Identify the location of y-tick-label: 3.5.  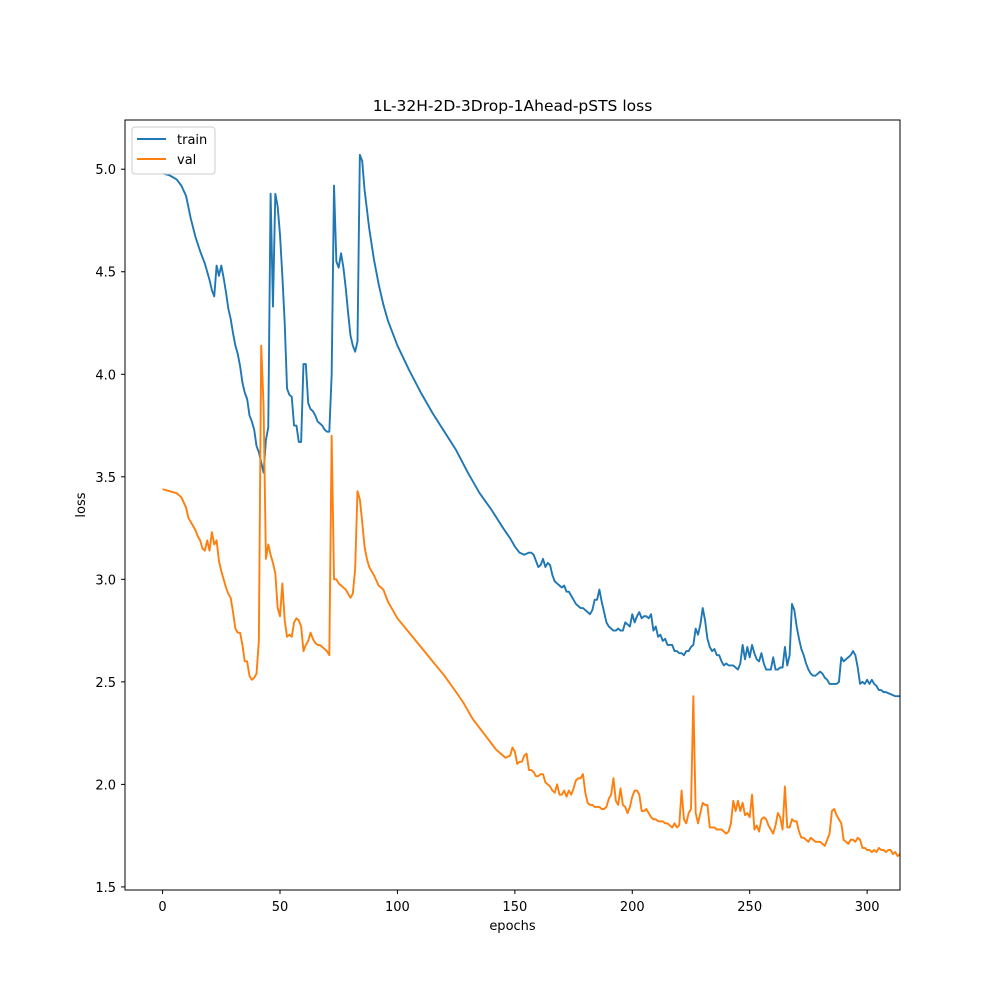
(105, 478).